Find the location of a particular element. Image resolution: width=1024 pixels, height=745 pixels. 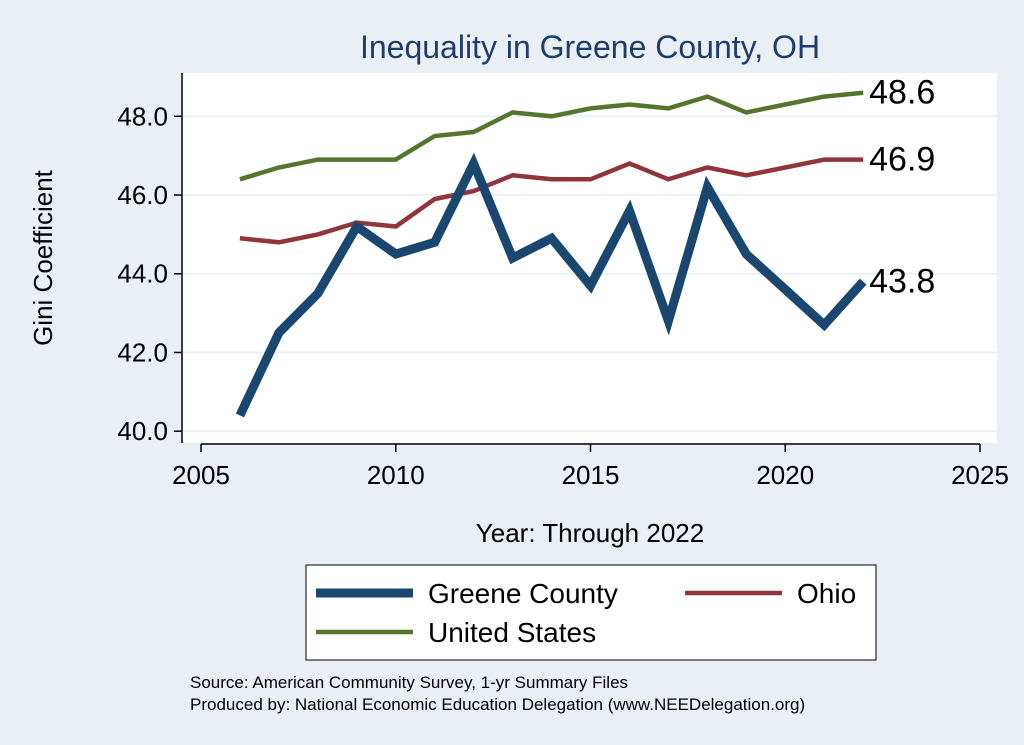

chart-title: Inequality in Greene County, OH is located at coordinates (590, 47).